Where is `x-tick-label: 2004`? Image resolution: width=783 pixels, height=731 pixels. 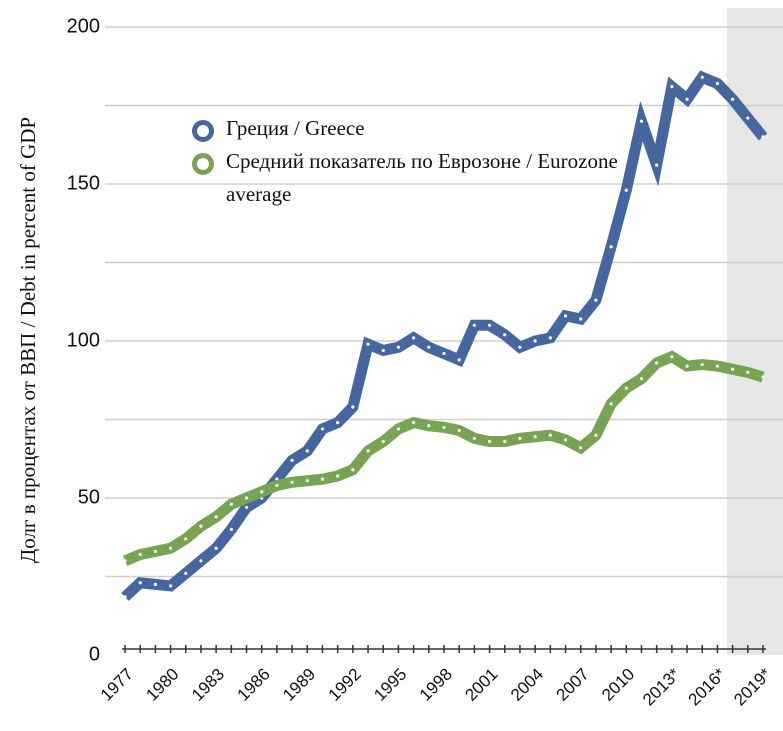 x-tick-label: 2004 is located at coordinates (527, 685).